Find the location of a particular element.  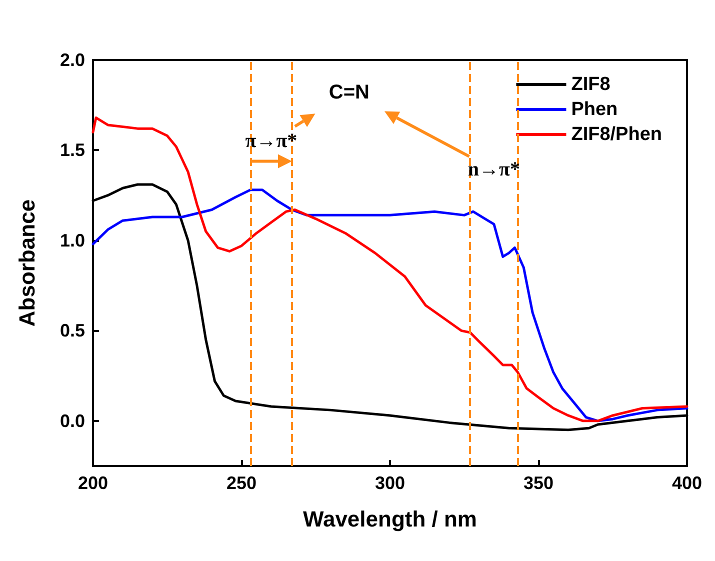

x-tick-label: 400 is located at coordinates (687, 483).